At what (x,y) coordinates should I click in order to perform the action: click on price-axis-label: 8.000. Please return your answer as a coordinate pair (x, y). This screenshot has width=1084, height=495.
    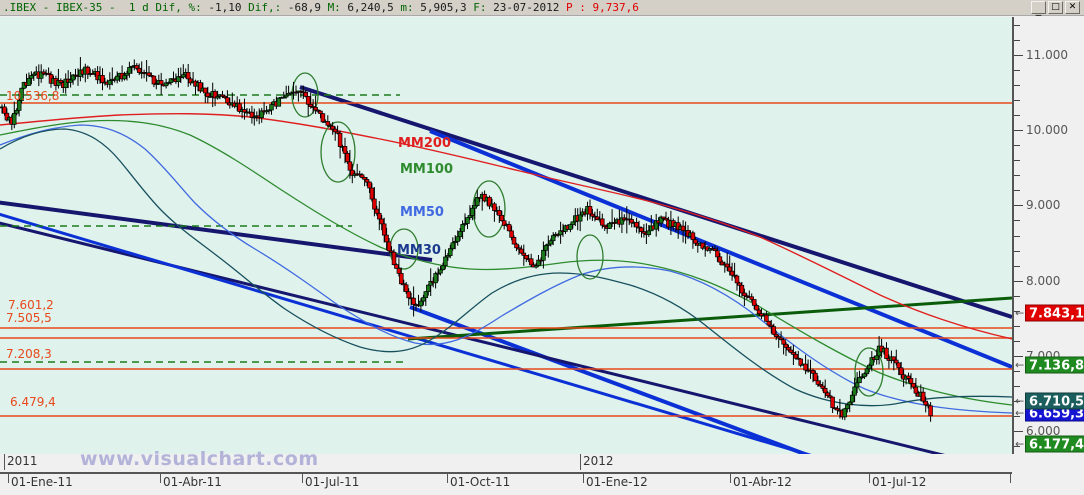
    Looking at the image, I should click on (1043, 280).